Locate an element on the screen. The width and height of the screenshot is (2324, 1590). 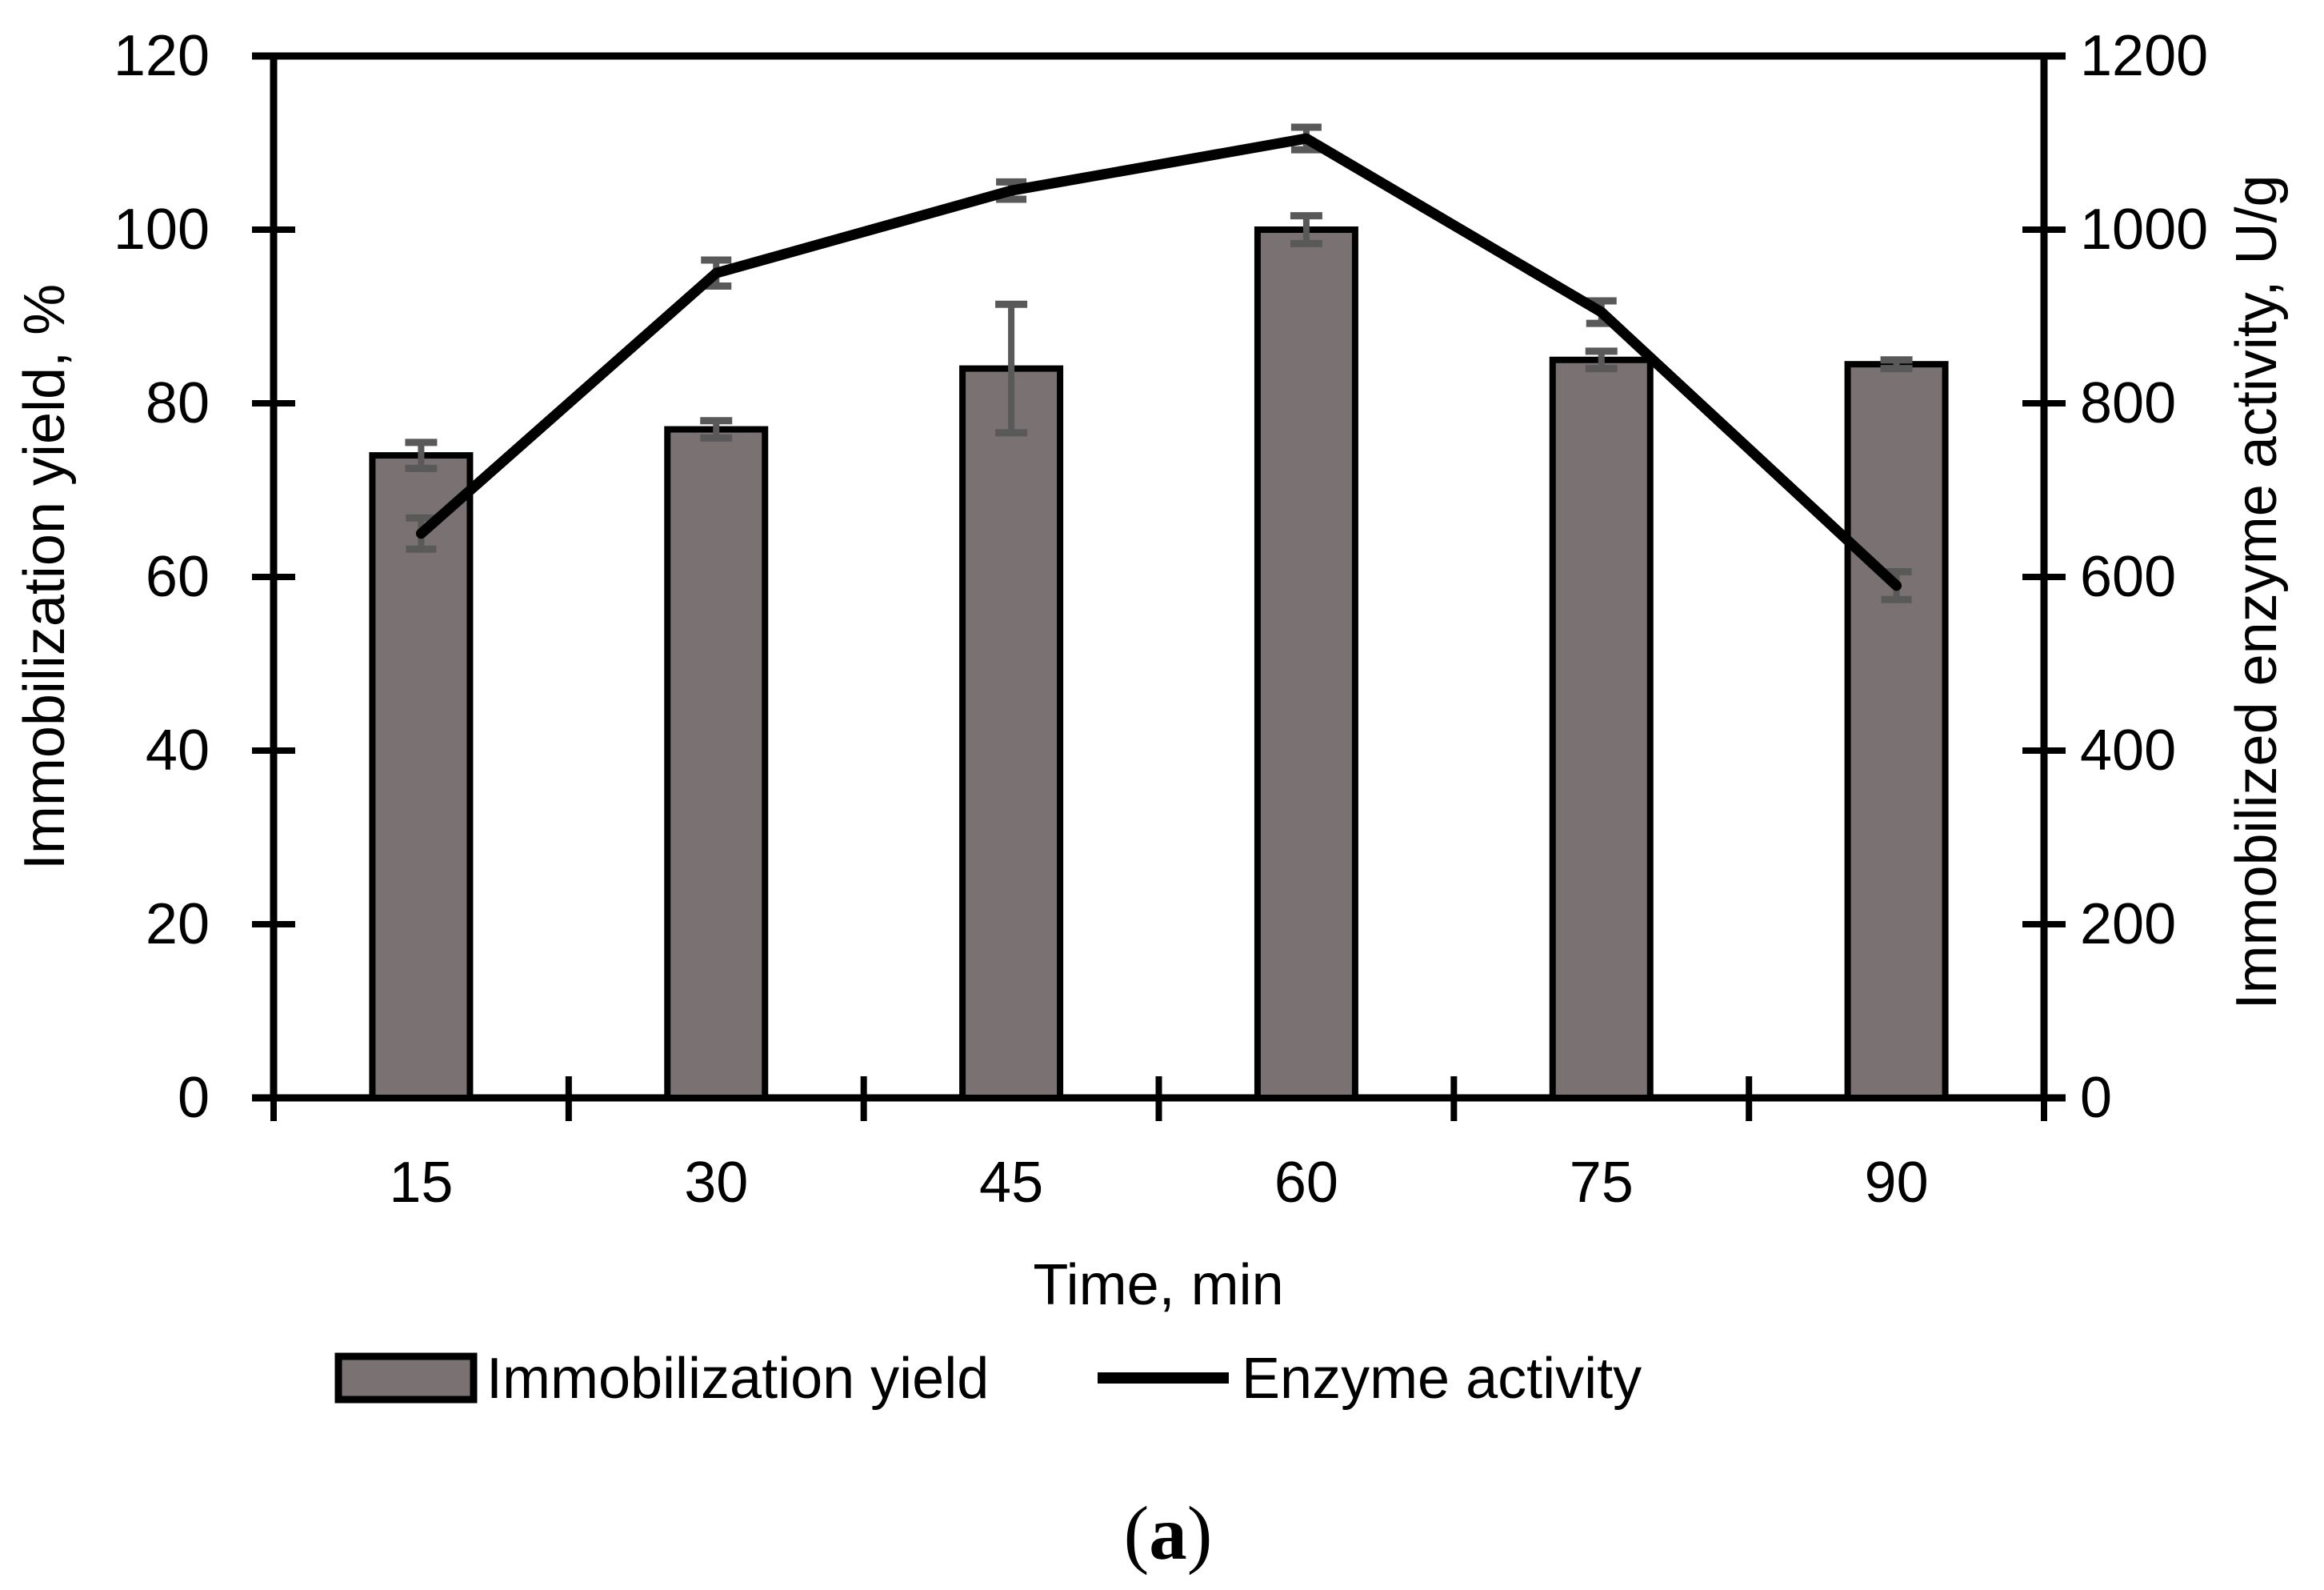
caption-close-paren: ) is located at coordinates (1200, 1534).